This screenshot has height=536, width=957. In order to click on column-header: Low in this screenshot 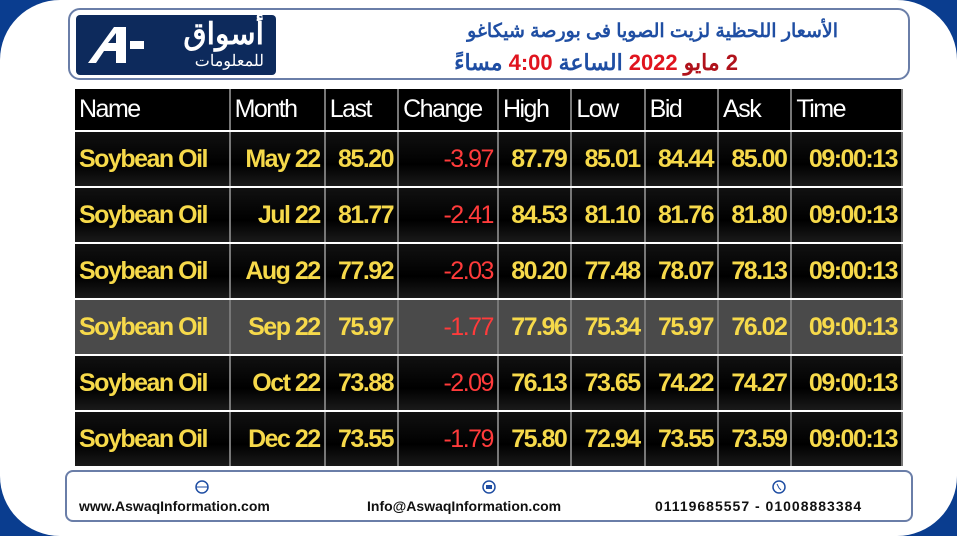, I will do `click(609, 109)`.